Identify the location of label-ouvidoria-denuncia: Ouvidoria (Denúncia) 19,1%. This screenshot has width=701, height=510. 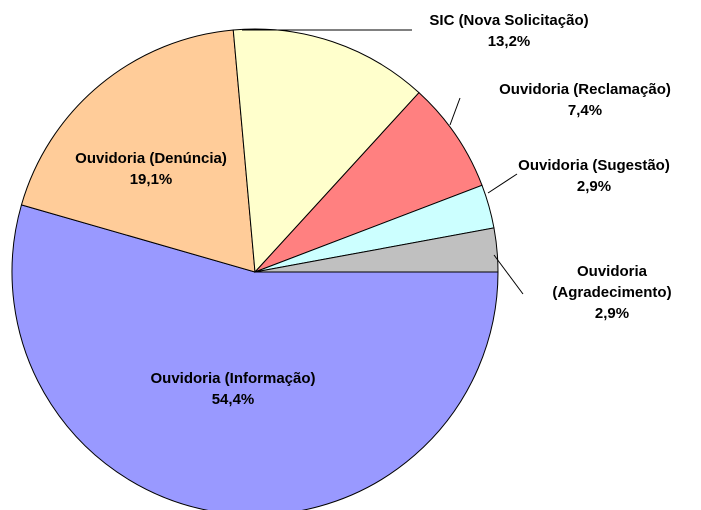
(151, 169).